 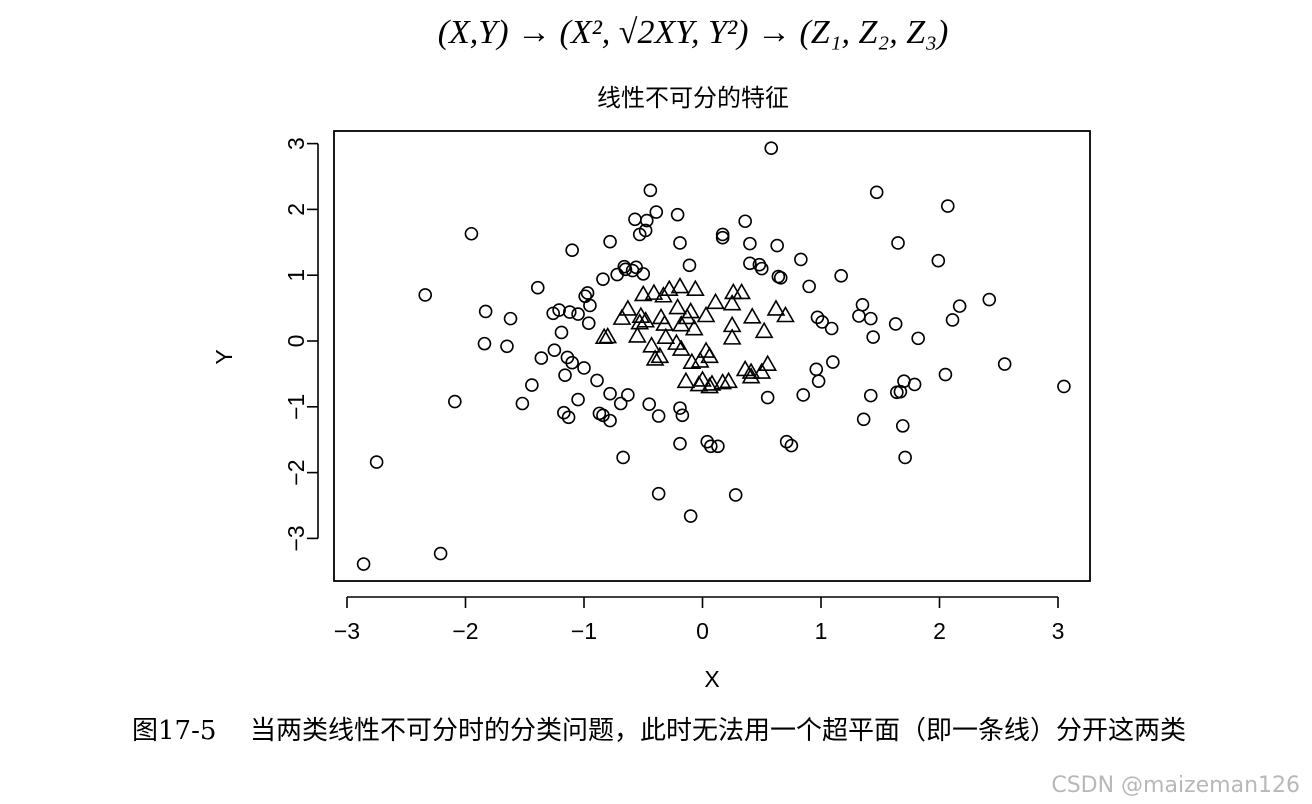 I want to click on x-tick-label: 1, so click(x=821, y=631).